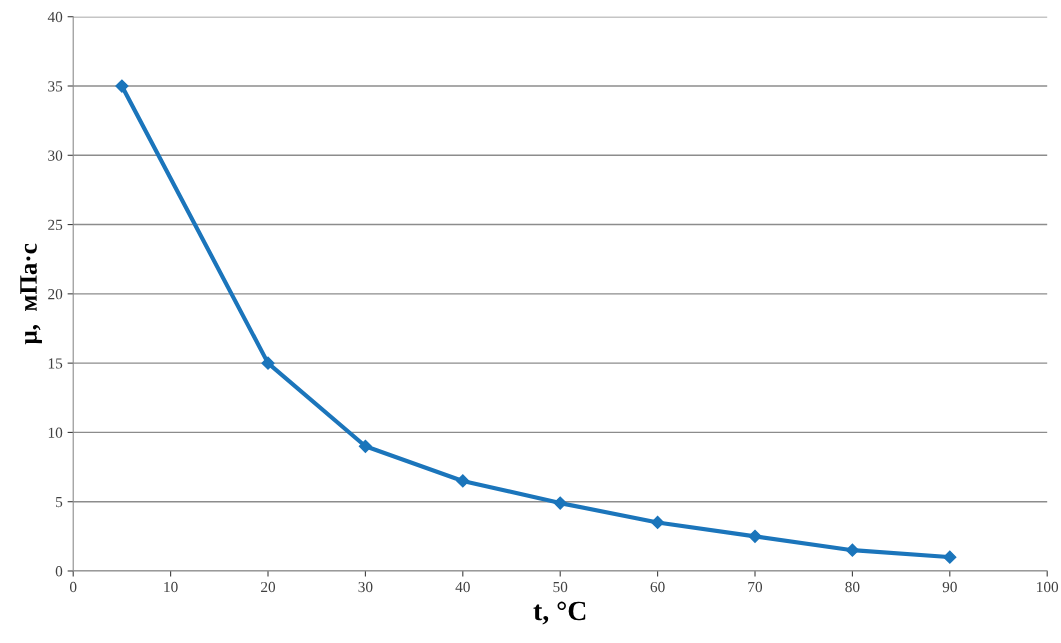 This screenshot has height=643, width=1061. Describe the element at coordinates (31, 294) in the screenshot. I see `y-axis-title: μ, мПа·с` at that location.